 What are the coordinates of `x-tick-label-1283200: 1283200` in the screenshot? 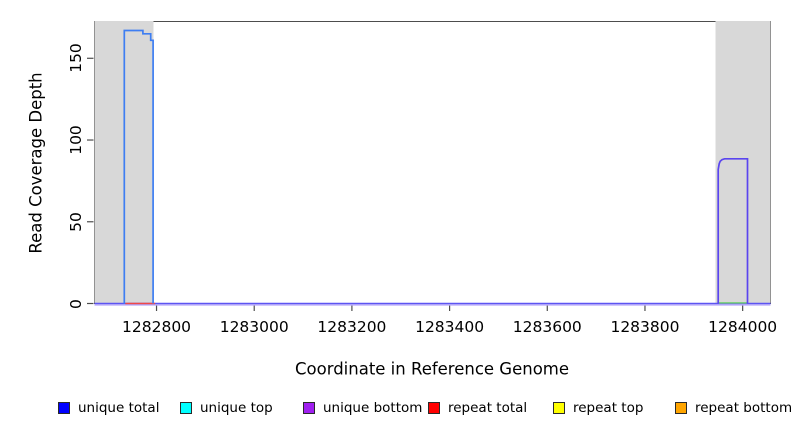 It's located at (352, 327).